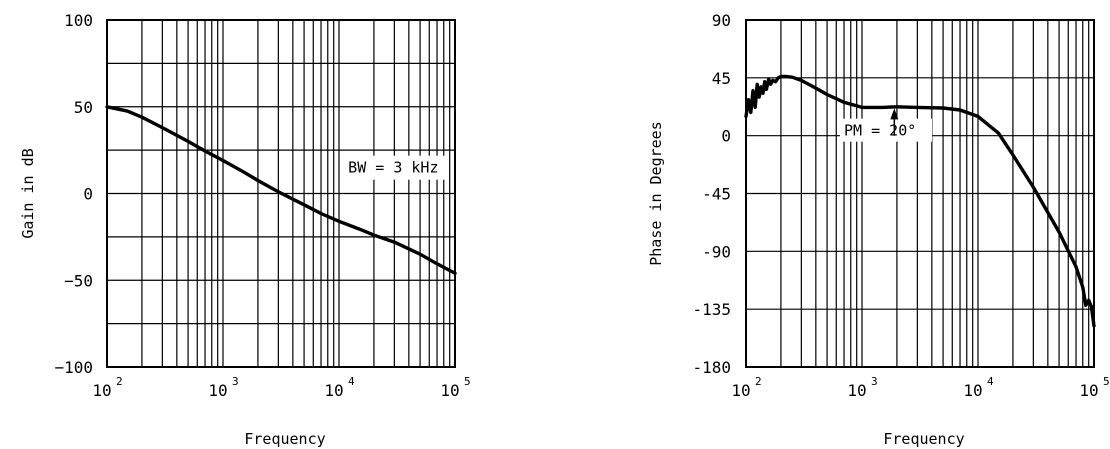 The height and width of the screenshot is (449, 1110). I want to click on y-tick-label: 100, so click(78, 20).